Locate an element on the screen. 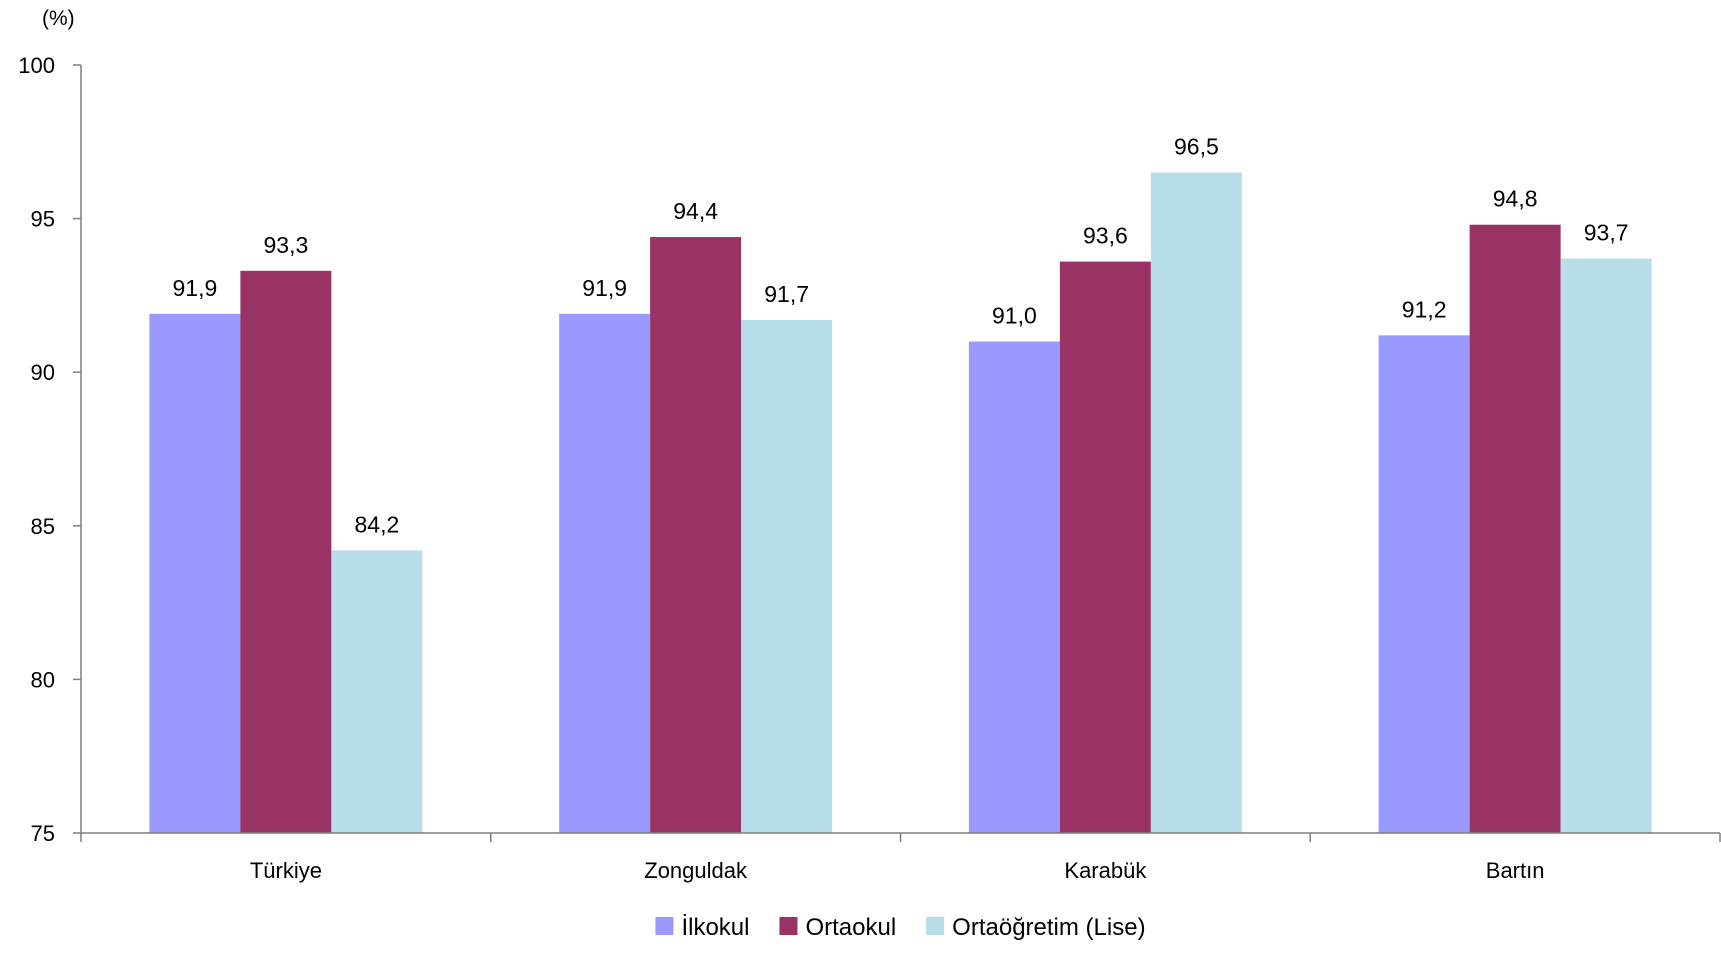 The height and width of the screenshot is (957, 1721). legend-label: Ortaöğretim (Lise) is located at coordinates (1048, 927).